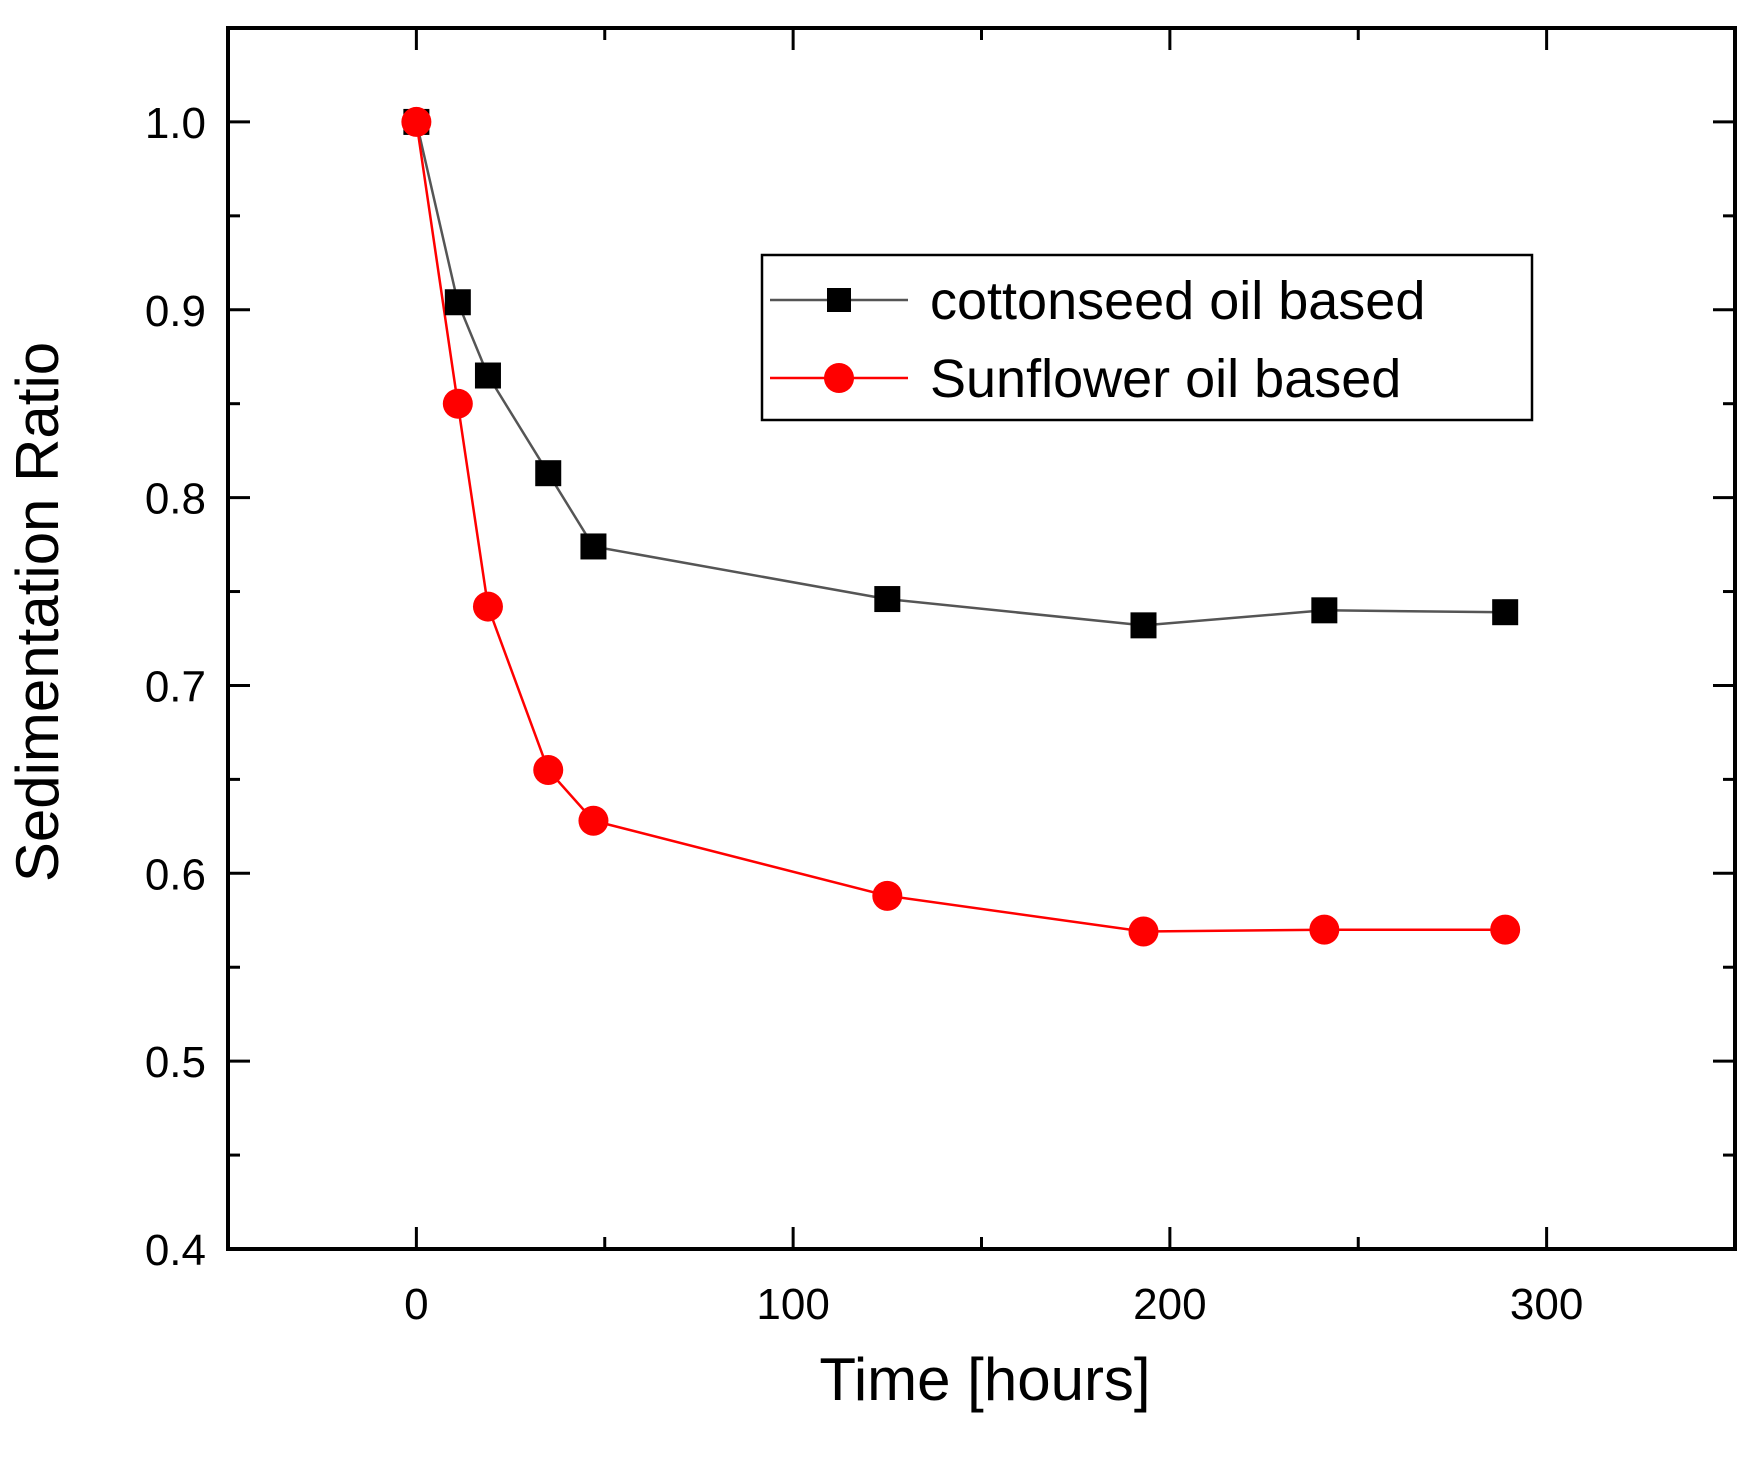 Image resolution: width=1755 pixels, height=1460 pixels. Describe the element at coordinates (175, 686) in the screenshot. I see `y-tick-label: 0.7` at that location.